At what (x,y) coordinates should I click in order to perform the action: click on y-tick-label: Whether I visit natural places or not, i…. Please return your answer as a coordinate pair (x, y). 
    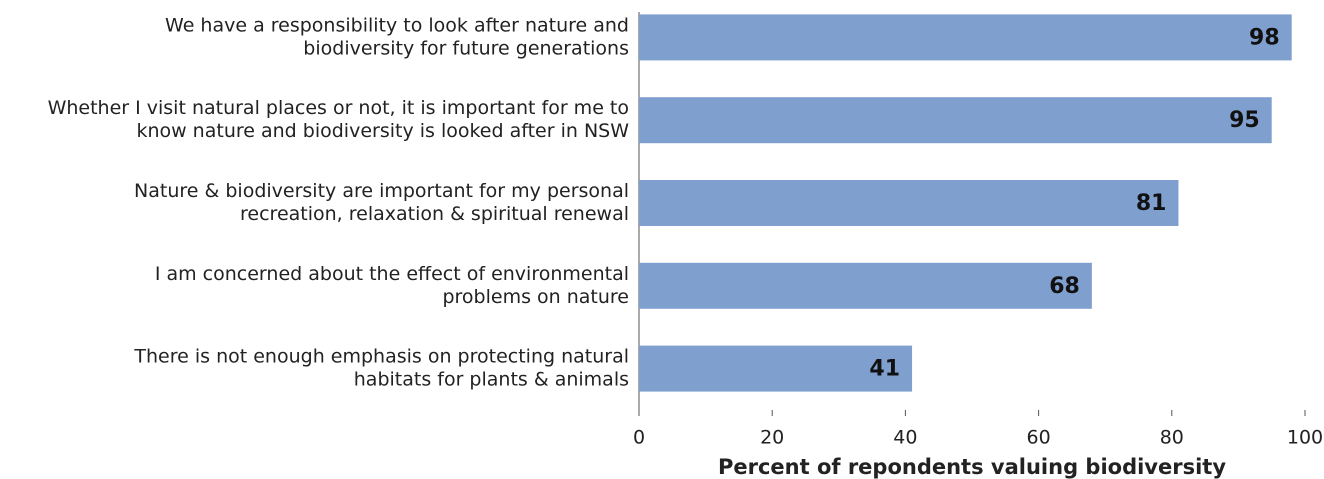
    Looking at the image, I should click on (338, 108).